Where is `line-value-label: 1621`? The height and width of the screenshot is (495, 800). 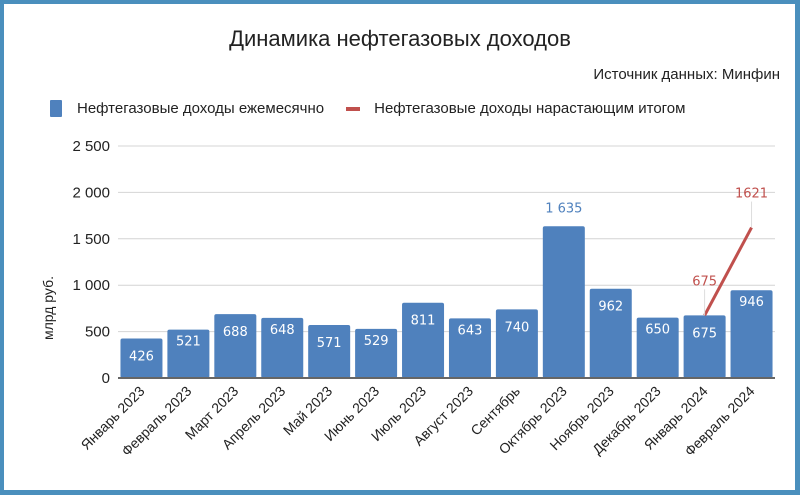
line-value-label: 1621 is located at coordinates (751, 194).